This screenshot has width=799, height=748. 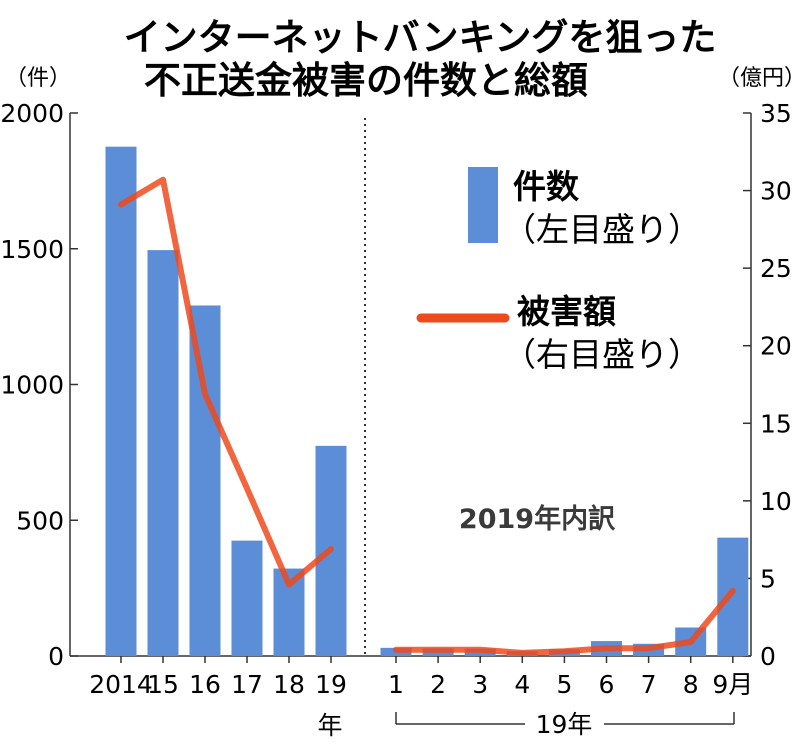 I want to click on x-tick-label-month: 4, so click(x=522, y=684).